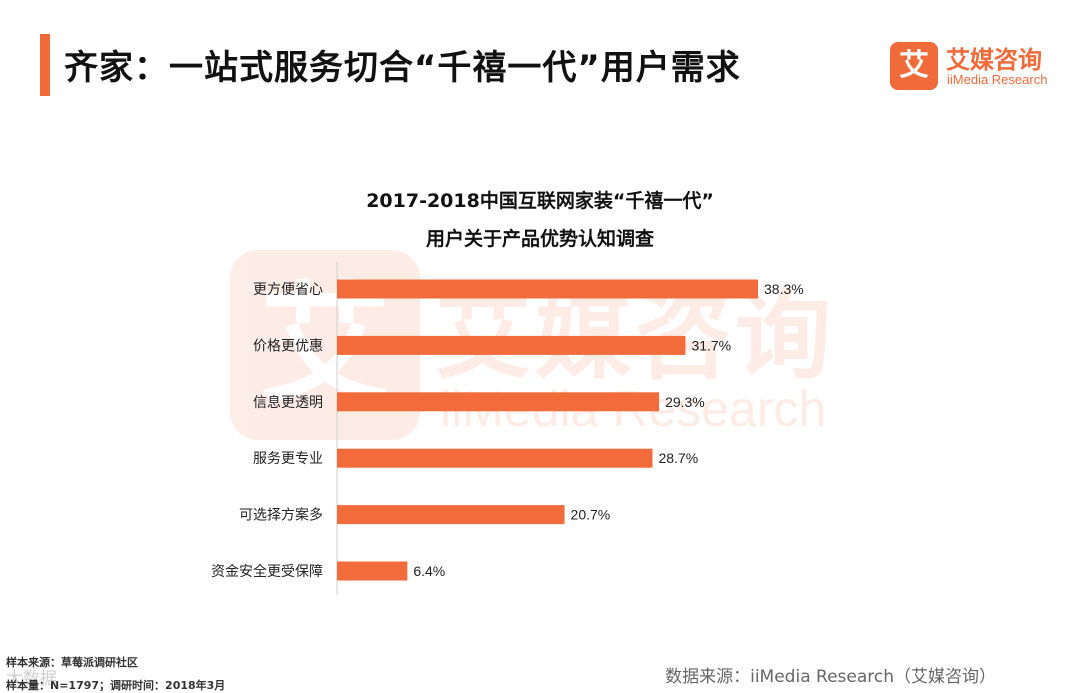 This screenshot has width=1080, height=693. I want to click on logo-mark: 艾, so click(914, 66).